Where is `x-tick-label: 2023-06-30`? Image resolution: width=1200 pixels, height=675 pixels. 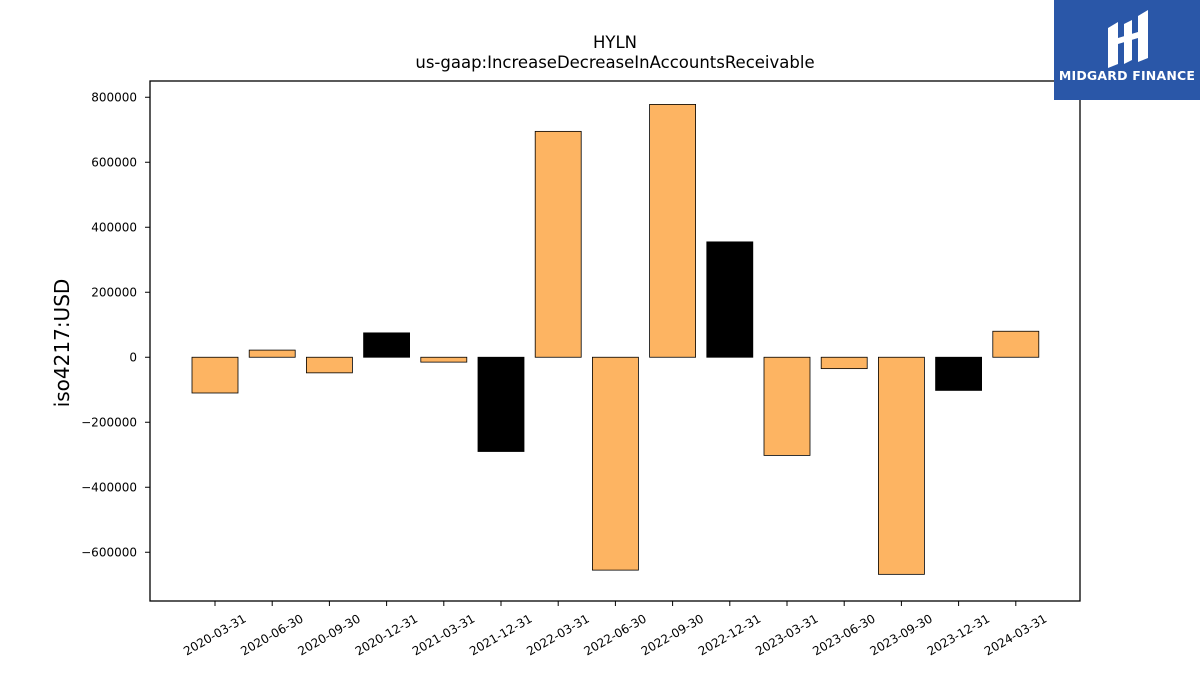 x-tick-label: 2023-06-30 is located at coordinates (843, 634).